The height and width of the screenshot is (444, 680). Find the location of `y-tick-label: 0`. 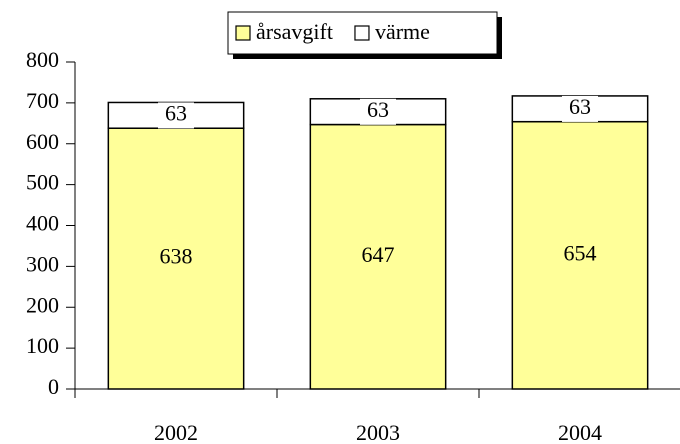

y-tick-label: 0 is located at coordinates (53, 386).